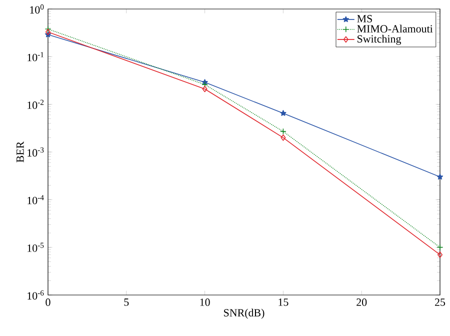  Describe the element at coordinates (205, 302) in the screenshot. I see `x-tick-label: 10` at that location.